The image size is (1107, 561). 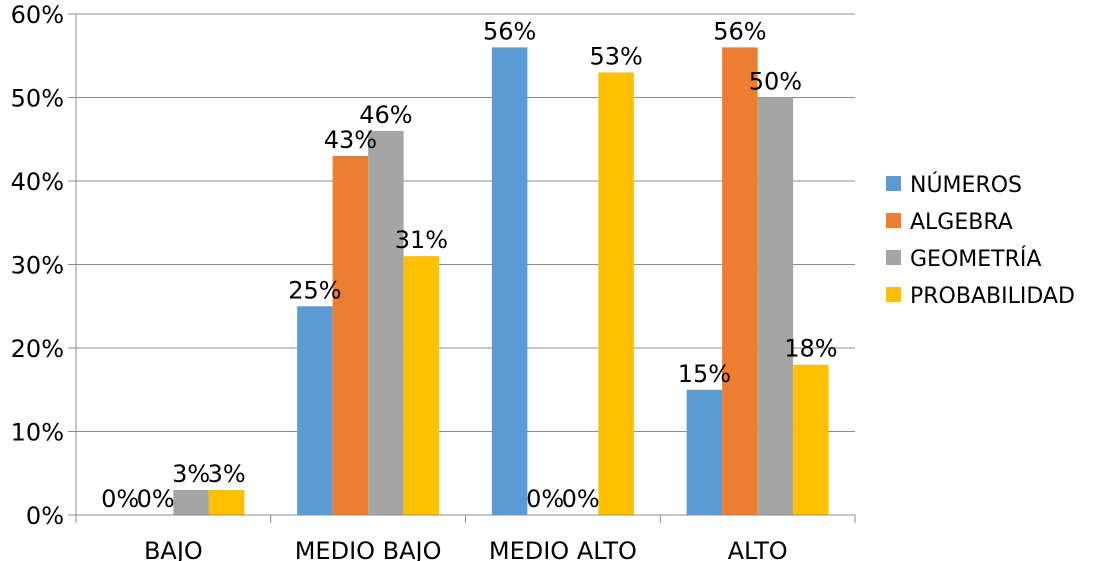 What do you see at coordinates (966, 185) in the screenshot?
I see `legend-label: NÚMEROS` at bounding box center [966, 185].